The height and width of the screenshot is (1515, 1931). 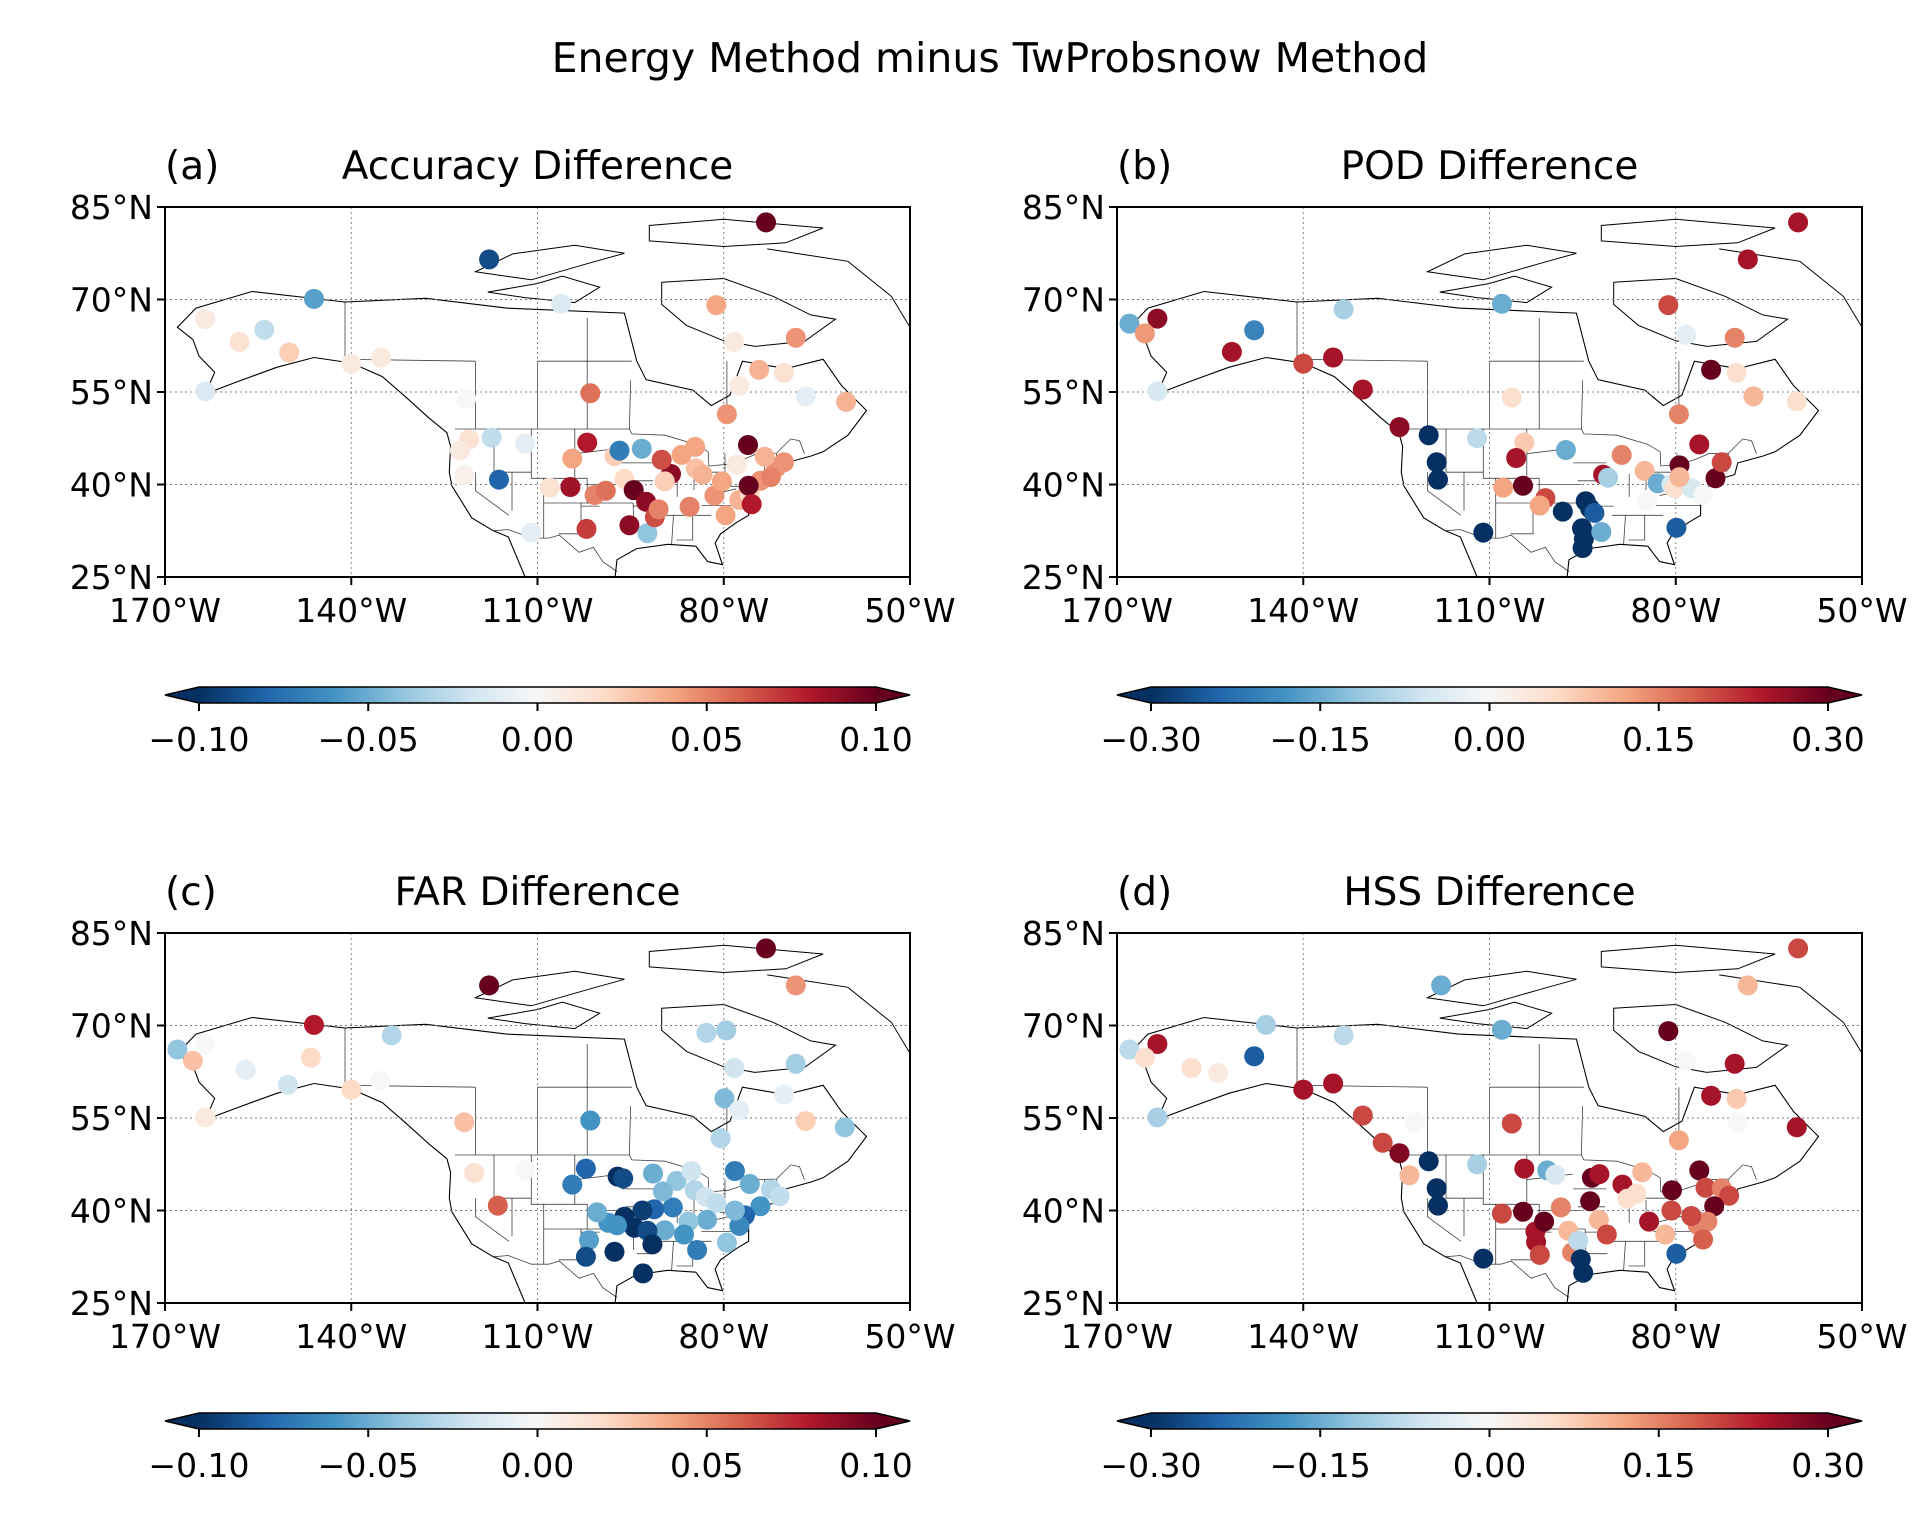 What do you see at coordinates (111, 207) in the screenshot?
I see `lat-tick-label: 85°N` at bounding box center [111, 207].